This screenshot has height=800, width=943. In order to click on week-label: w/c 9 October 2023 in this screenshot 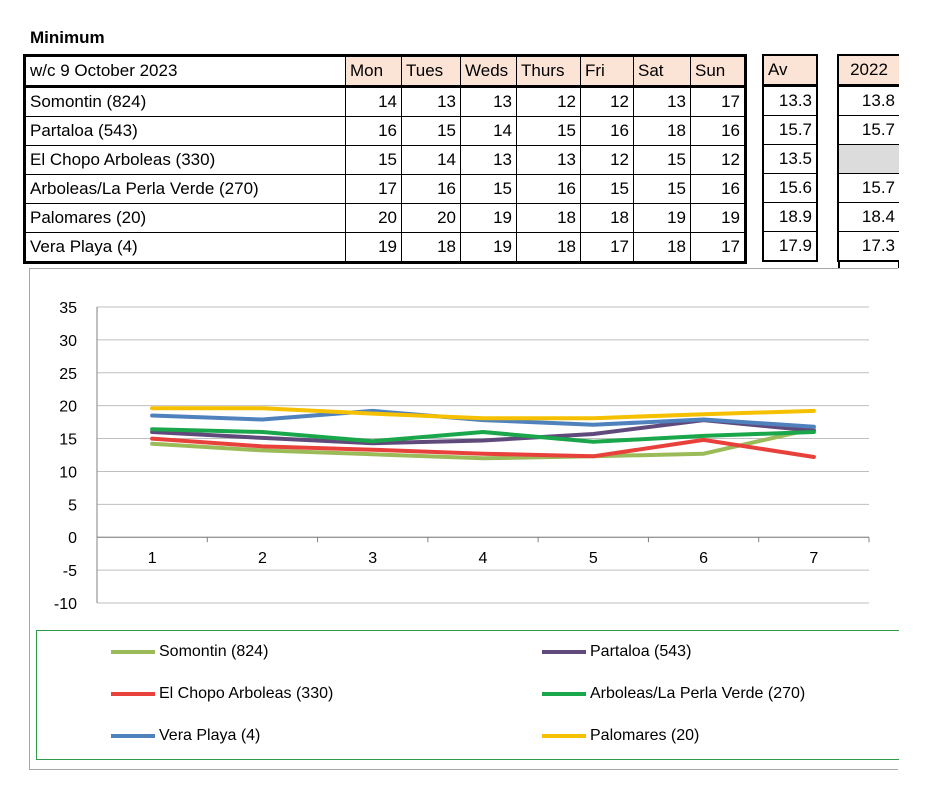, I will do `click(185, 71)`.